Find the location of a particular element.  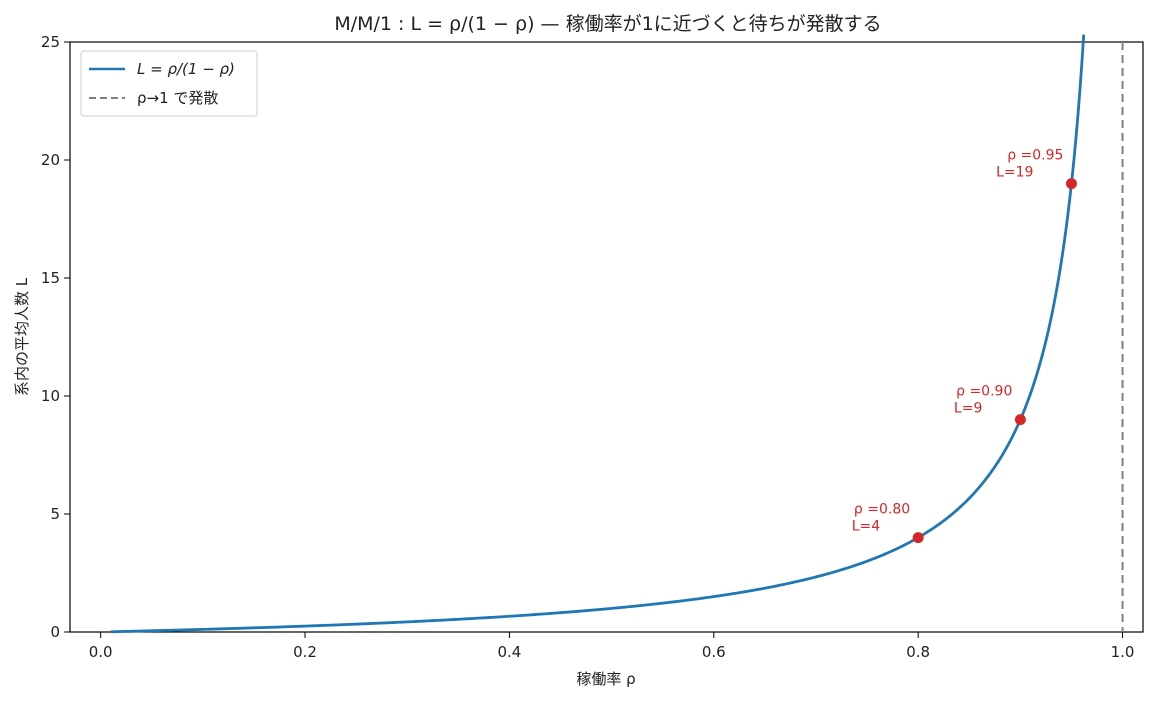

legend-label-curve: L = ρ/(1 − ρ) is located at coordinates (186, 69).